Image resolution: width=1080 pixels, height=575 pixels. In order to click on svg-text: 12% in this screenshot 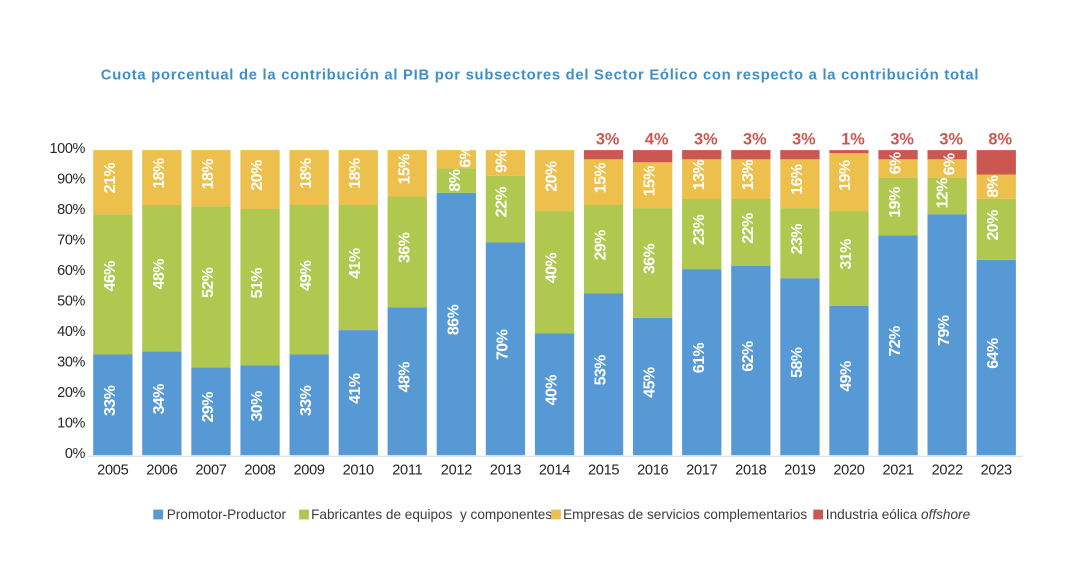, I will do `click(943, 193)`.